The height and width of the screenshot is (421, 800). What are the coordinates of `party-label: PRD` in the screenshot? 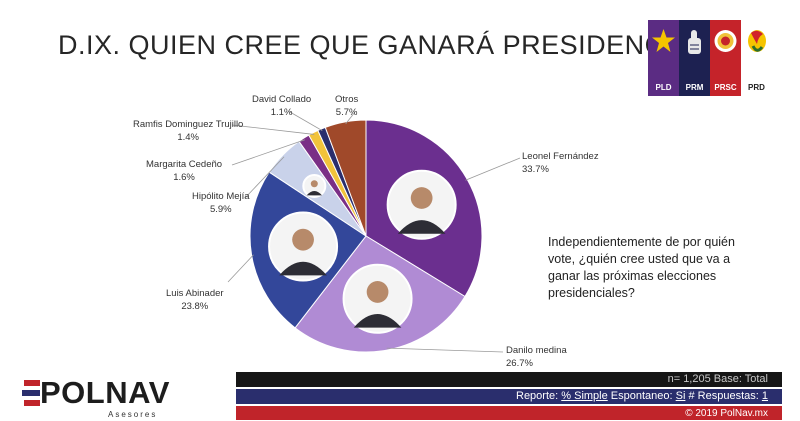 It's located at (756, 87).